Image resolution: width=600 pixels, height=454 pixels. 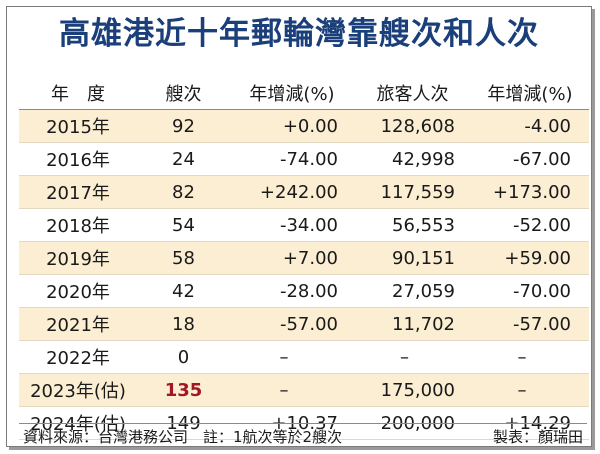 What do you see at coordinates (78, 358) in the screenshot?
I see `cell-year: 2022年` at bounding box center [78, 358].